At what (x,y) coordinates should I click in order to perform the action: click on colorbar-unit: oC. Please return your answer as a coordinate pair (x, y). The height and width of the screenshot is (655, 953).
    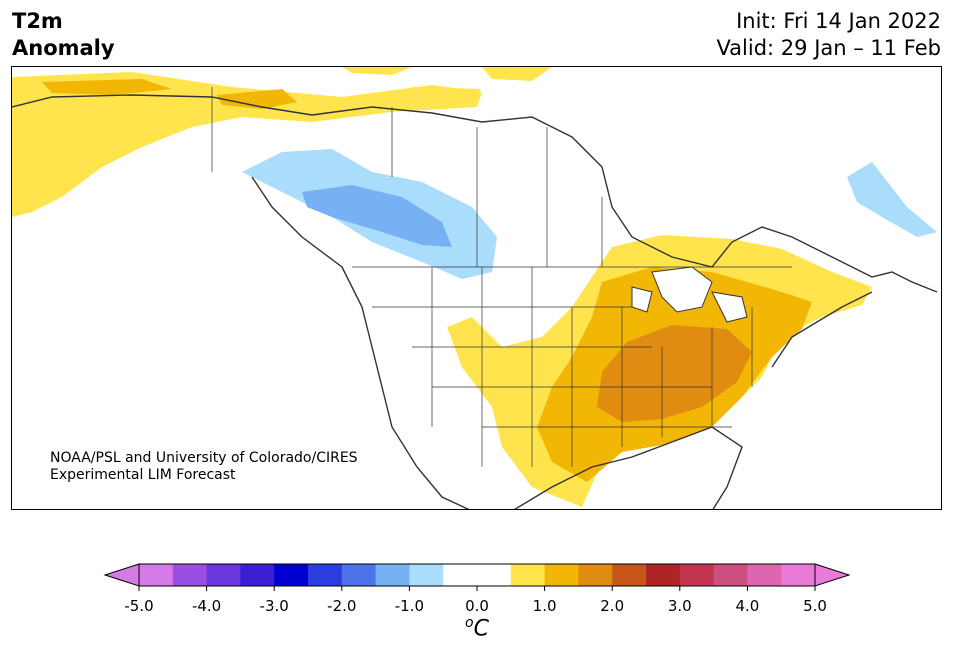
    Looking at the image, I should click on (477, 628).